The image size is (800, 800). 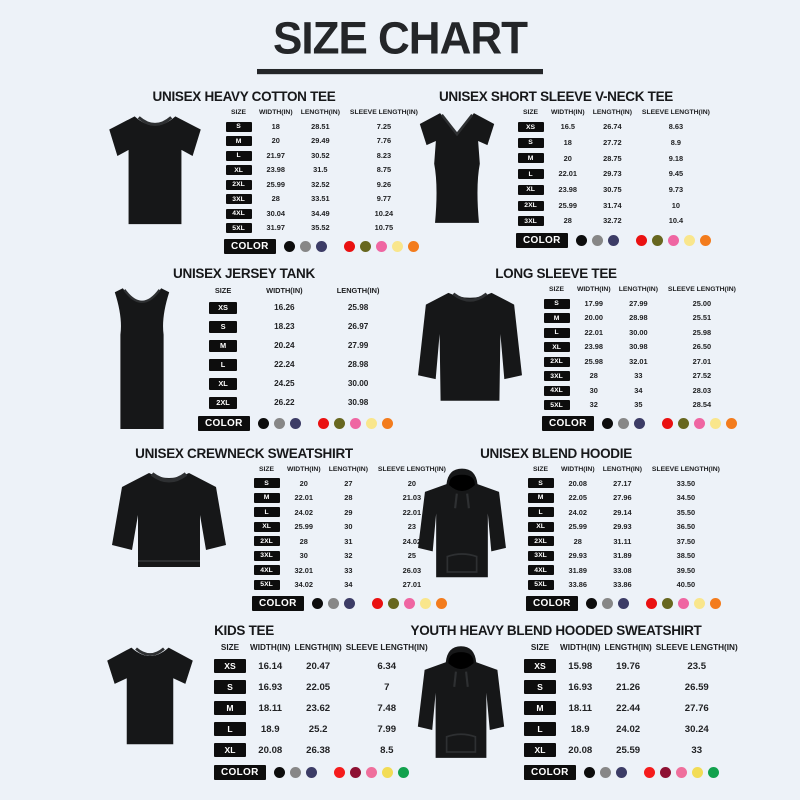 What do you see at coordinates (676, 221) in the screenshot?
I see `measurement-cell: 10.4` at bounding box center [676, 221].